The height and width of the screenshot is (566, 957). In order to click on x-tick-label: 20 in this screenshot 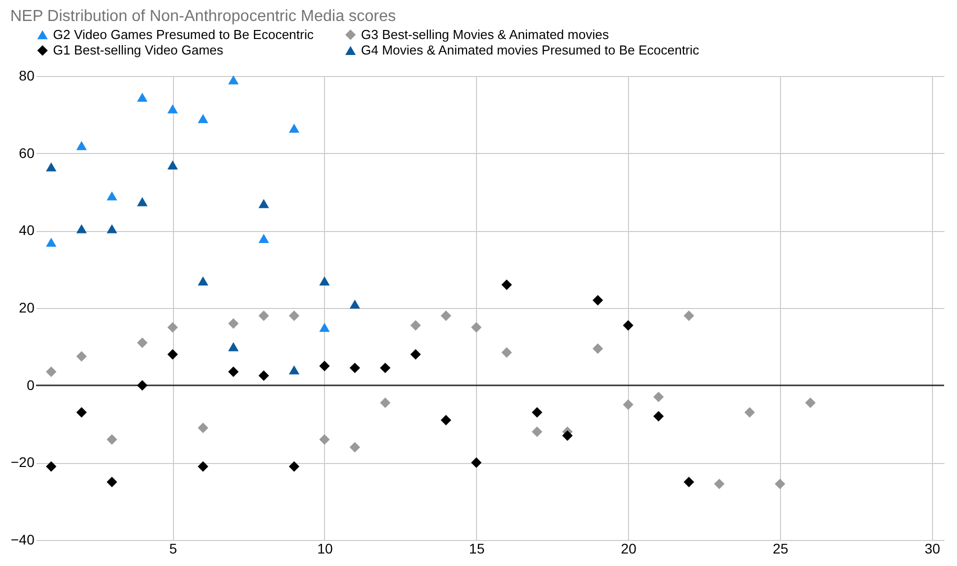, I will do `click(628, 548)`.